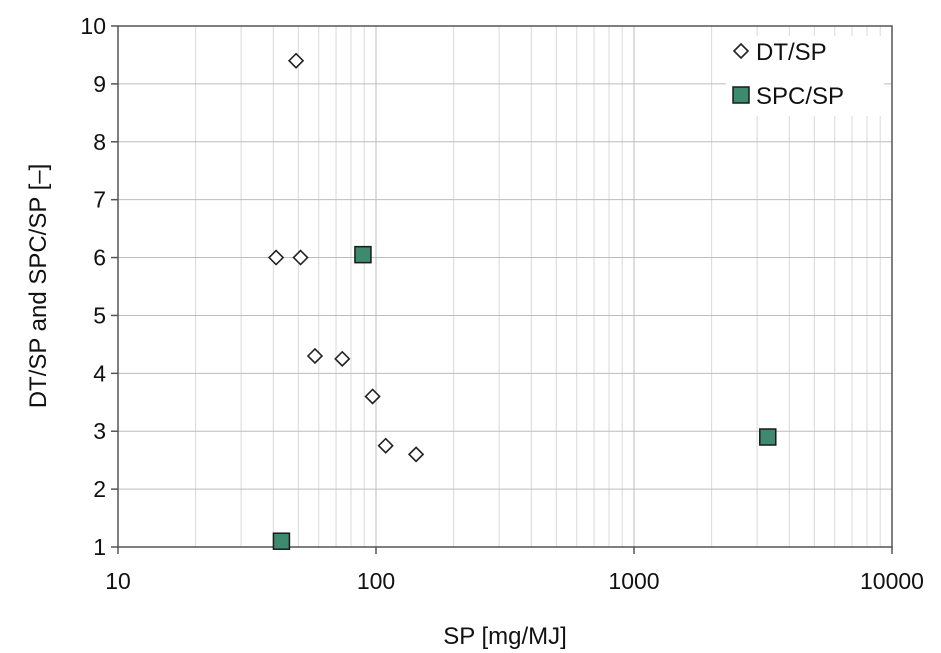 This screenshot has width=941, height=653. I want to click on legend-marker-diamond, so click(741, 51).